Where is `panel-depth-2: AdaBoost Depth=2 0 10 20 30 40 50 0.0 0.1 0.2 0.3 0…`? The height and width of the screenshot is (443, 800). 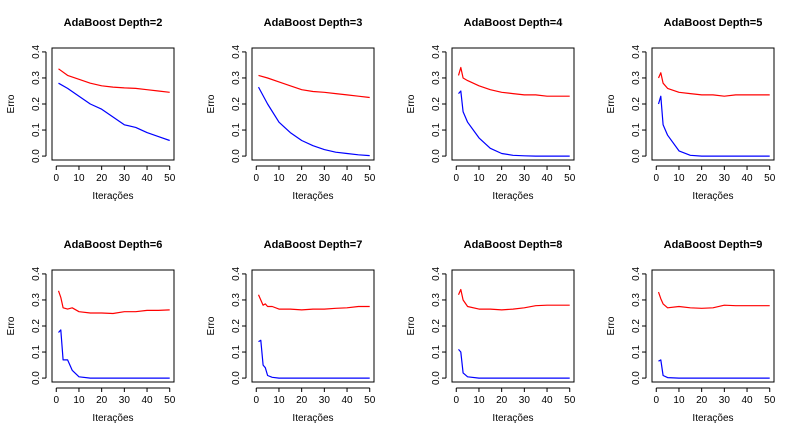
panel-depth-2: AdaBoost Depth=2 0 10 20 30 40 50 0.0 0.1 0.2 0.3 0… is located at coordinates (91, 109).